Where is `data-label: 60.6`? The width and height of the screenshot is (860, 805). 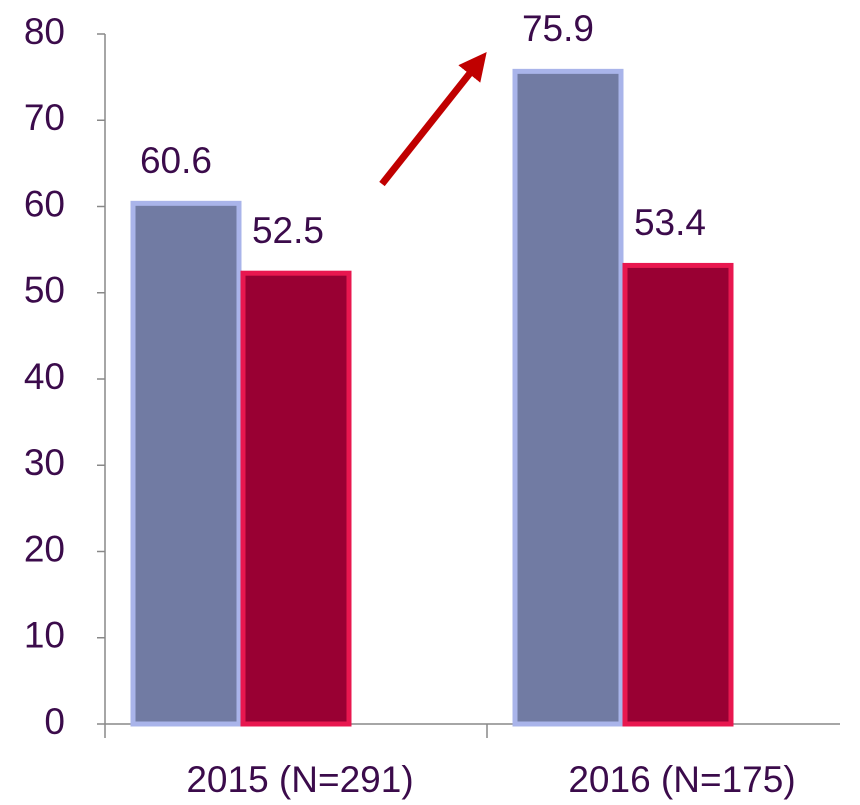
data-label: 60.6 is located at coordinates (176, 160).